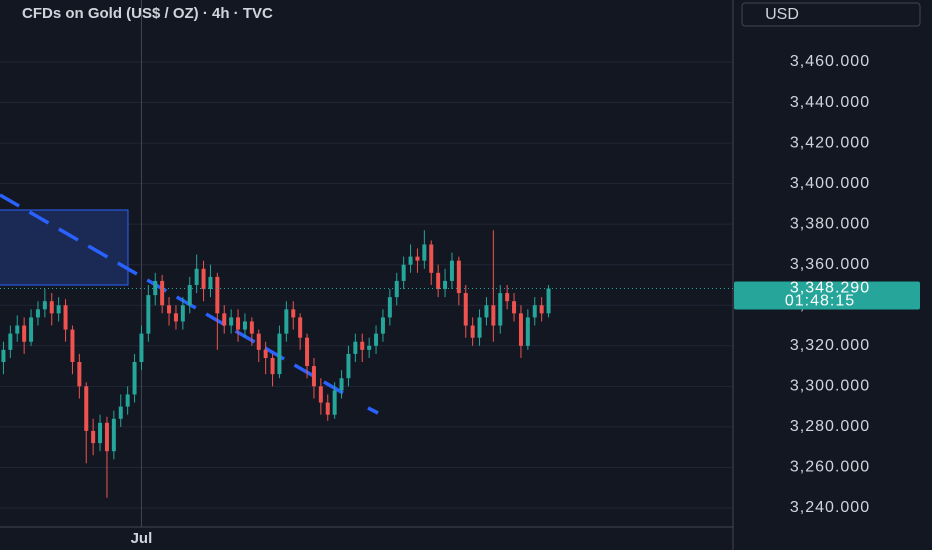  What do you see at coordinates (373, 410) in the screenshot?
I see `trend-line` at bounding box center [373, 410].